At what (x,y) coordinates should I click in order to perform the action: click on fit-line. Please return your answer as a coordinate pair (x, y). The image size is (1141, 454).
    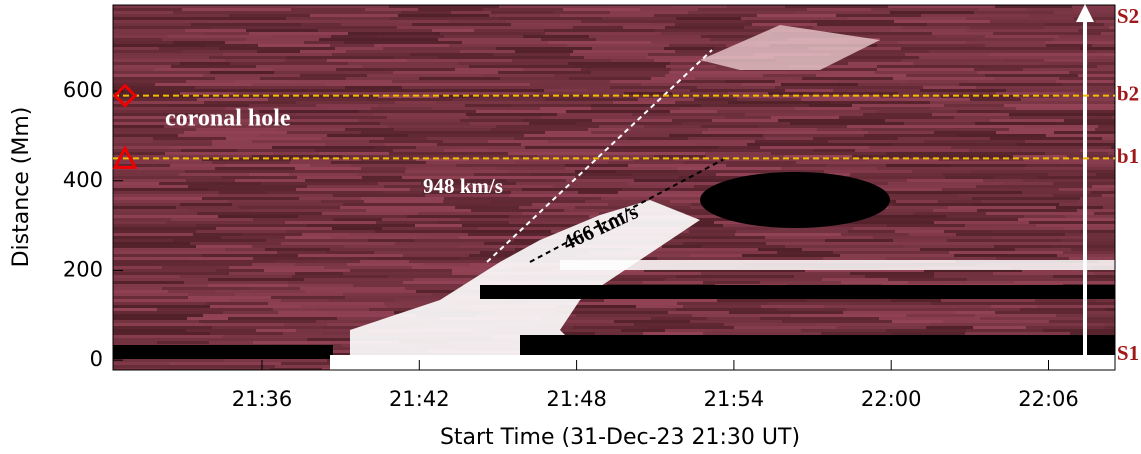
    Looking at the image, I should click on (629, 209).